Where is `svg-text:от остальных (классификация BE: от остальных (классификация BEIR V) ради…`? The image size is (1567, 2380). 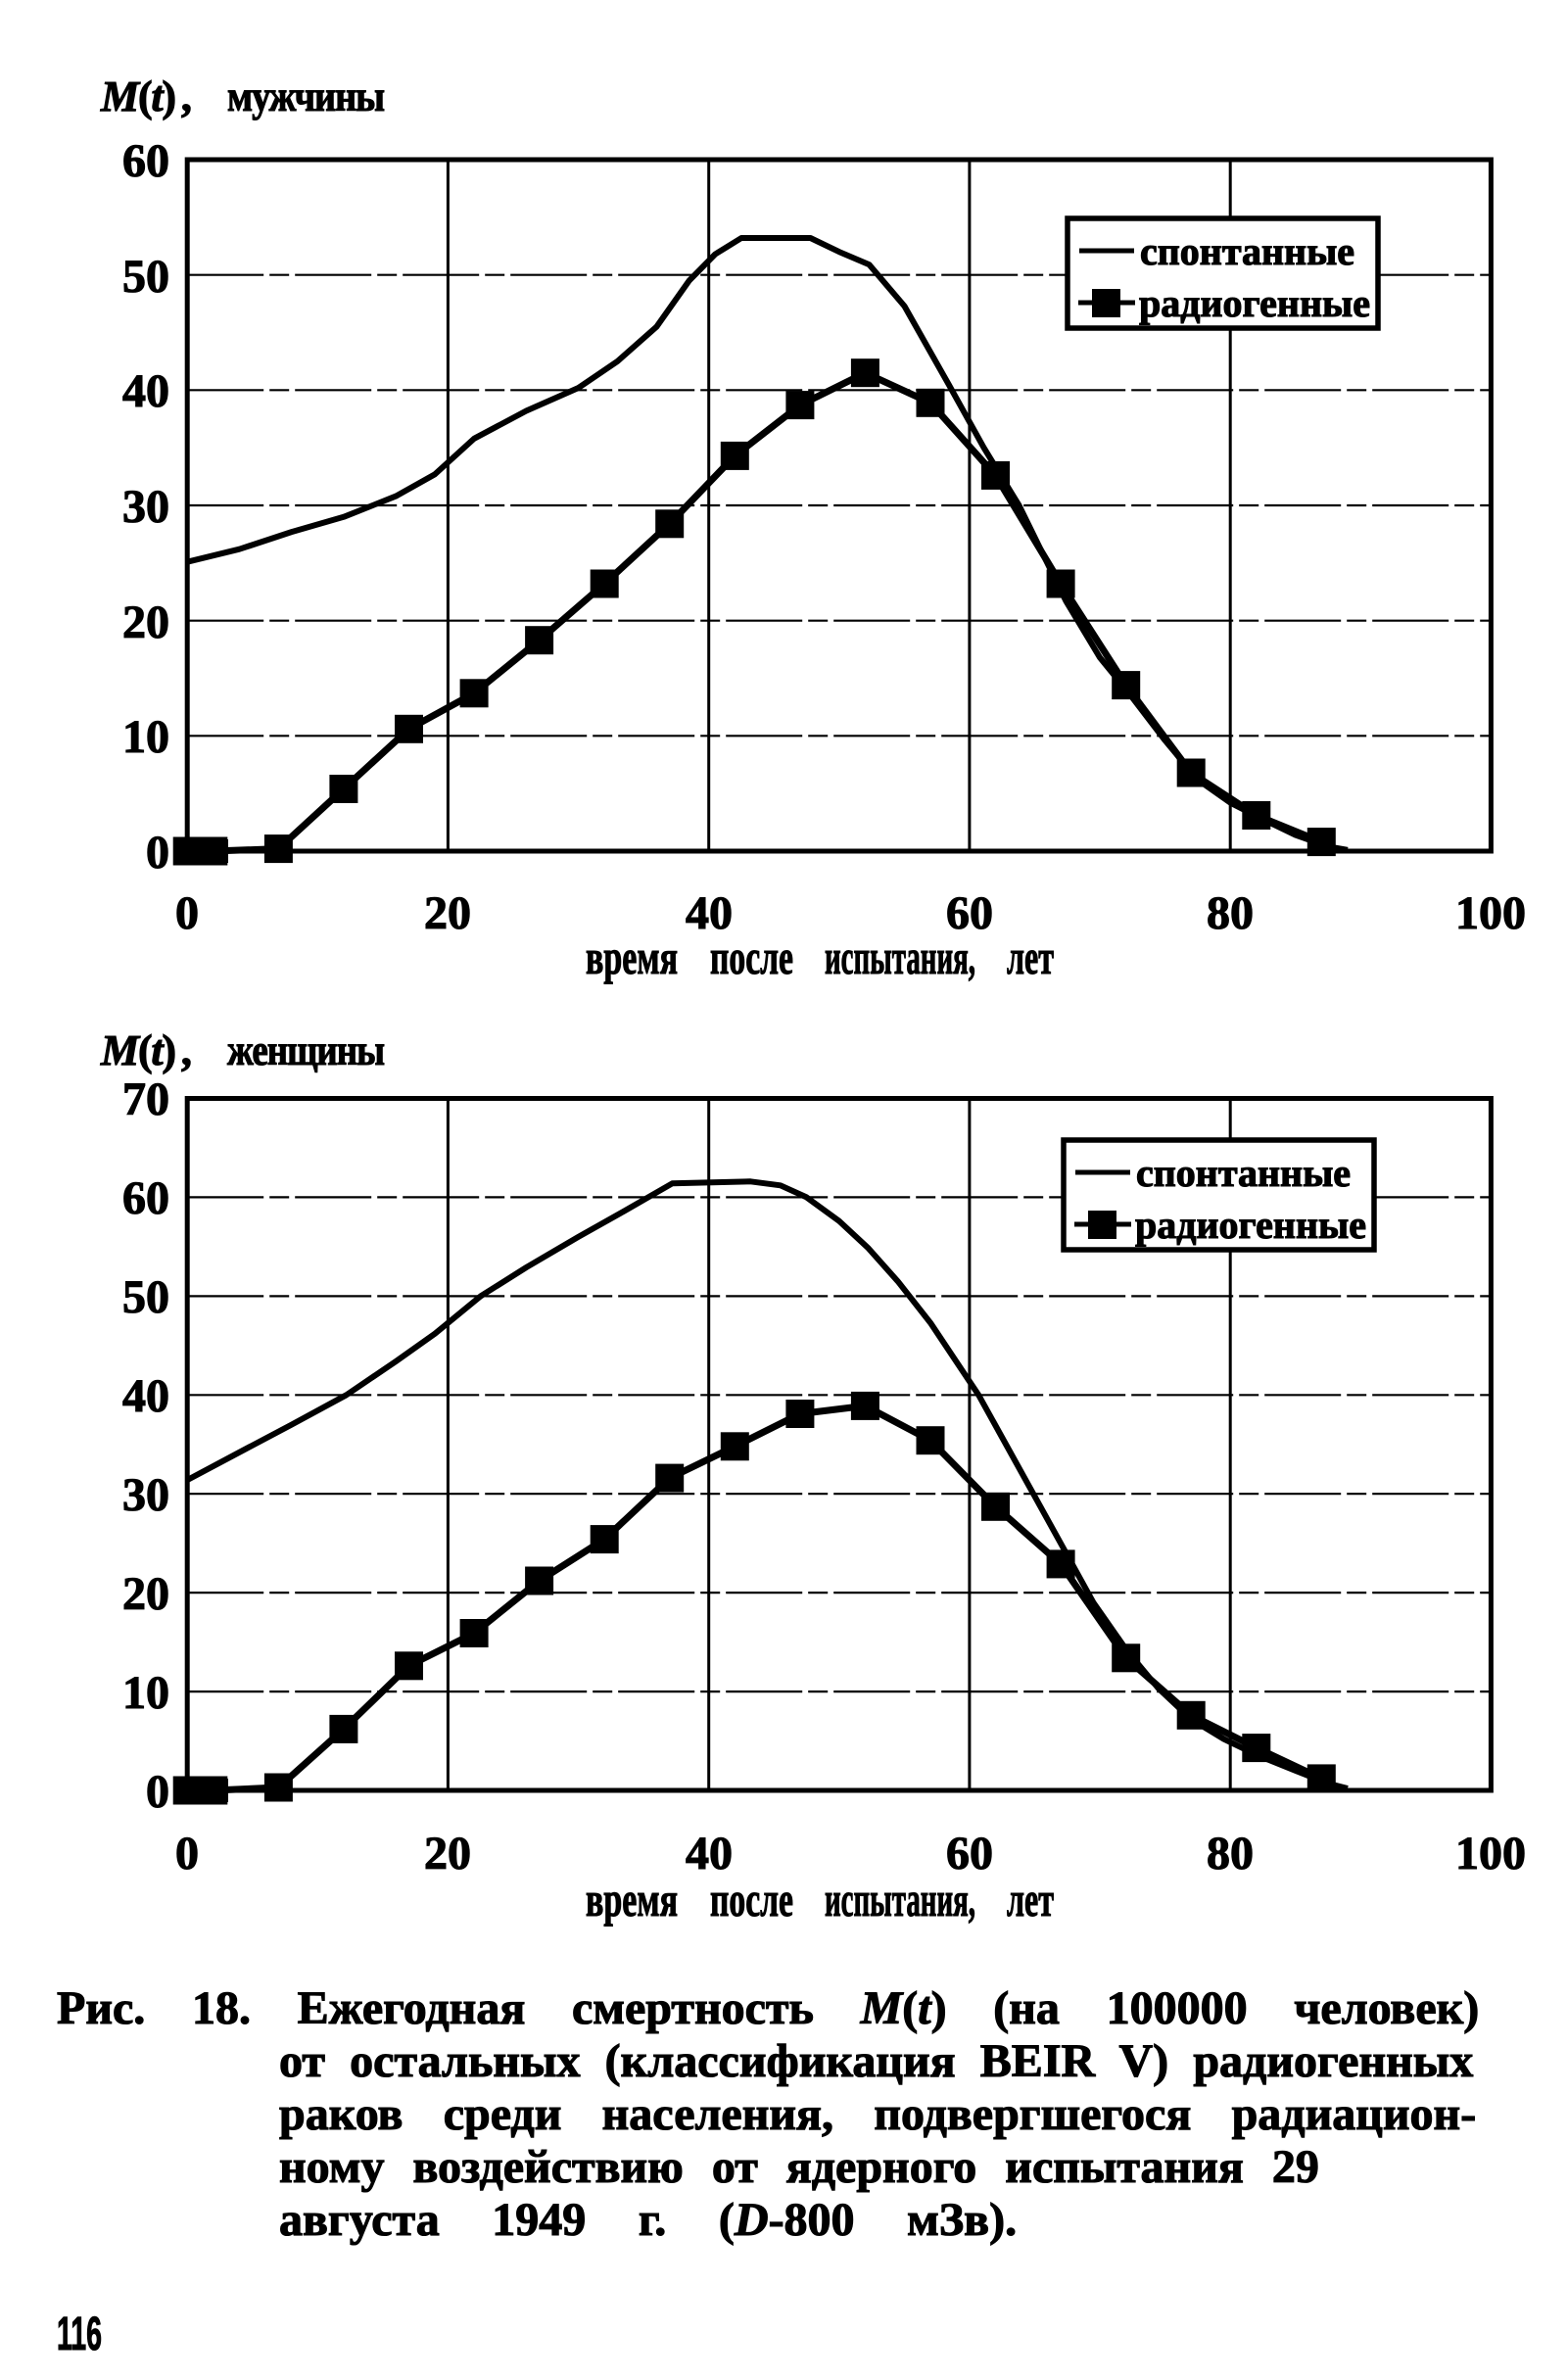
svg-text:от остальных (классификация BE: от остальных (классификация BEIR V) ради… is located at coordinates (876, 2061).